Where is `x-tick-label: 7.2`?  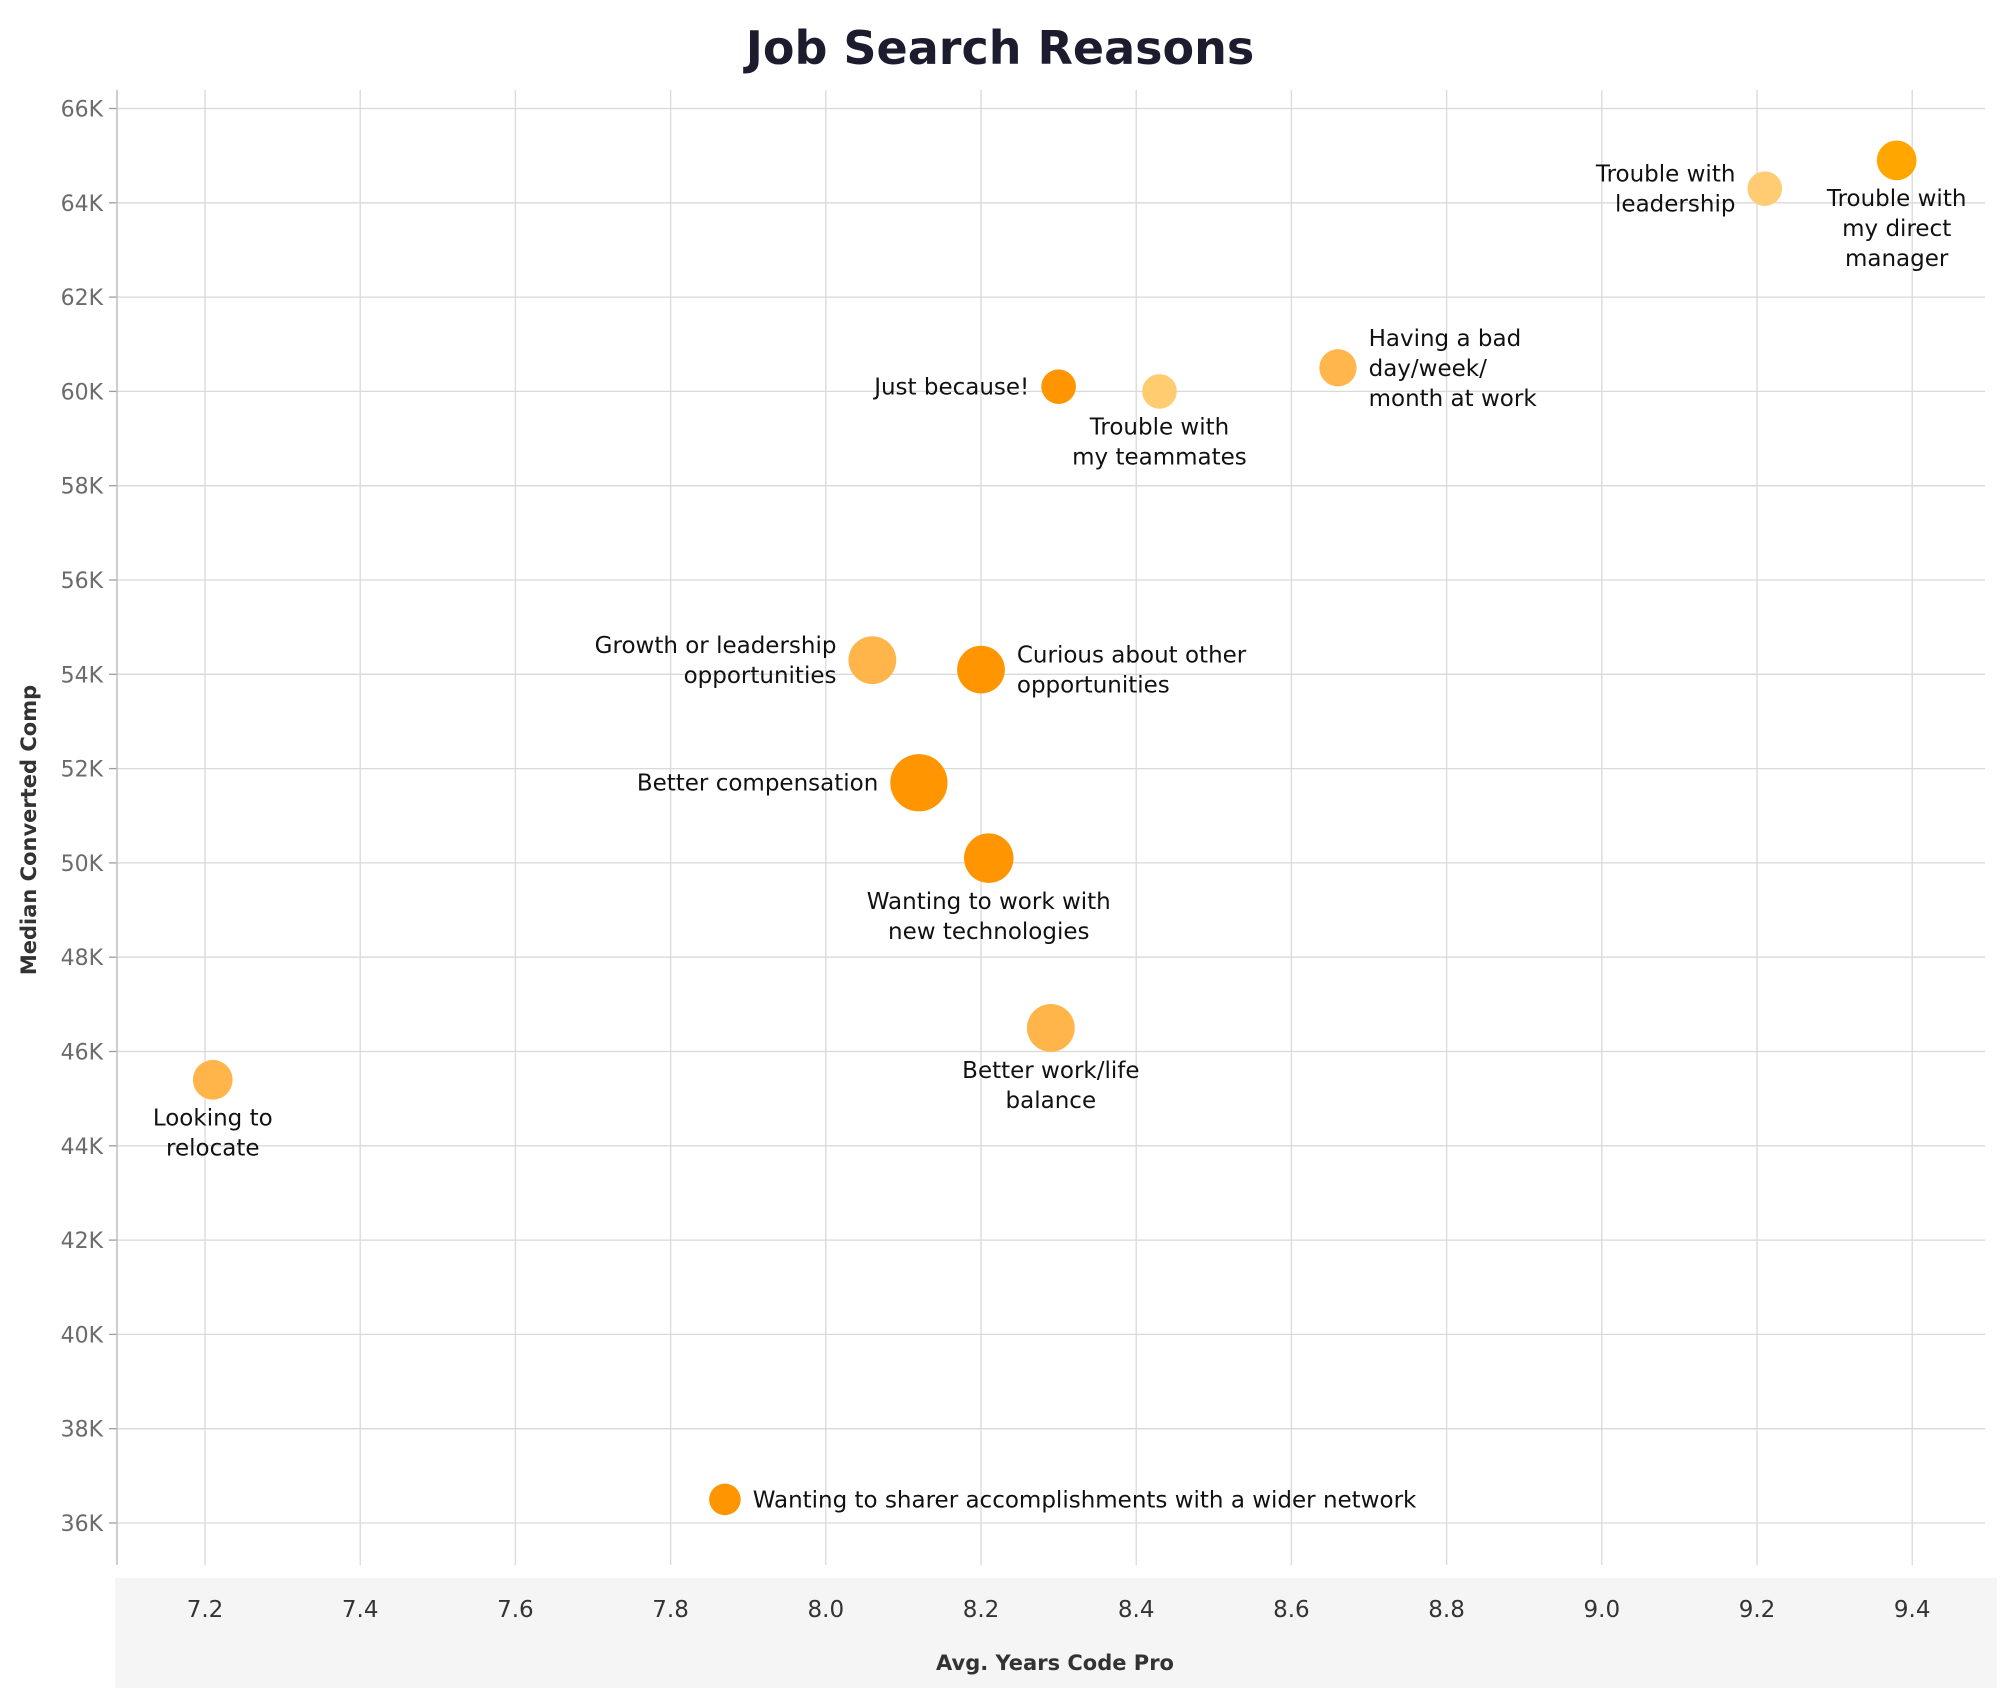 x-tick-label: 7.2 is located at coordinates (205, 1610).